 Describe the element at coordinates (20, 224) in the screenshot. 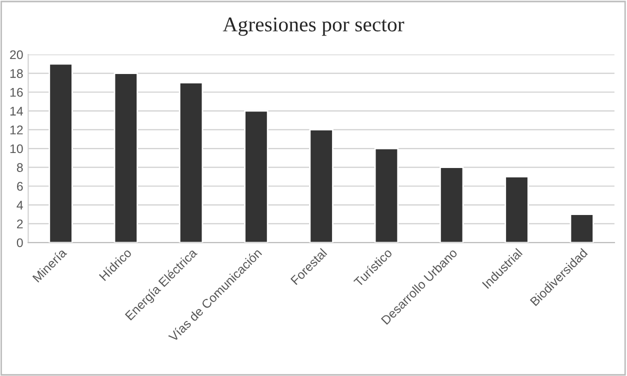

I see `y-tick-label: 2` at that location.